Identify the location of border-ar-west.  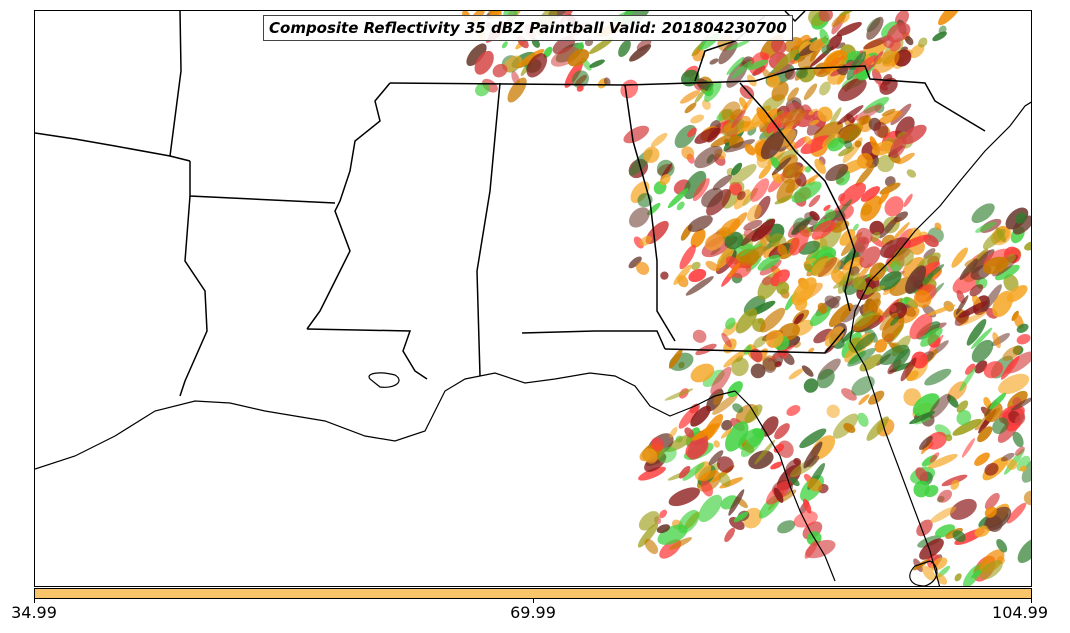
(180, 86).